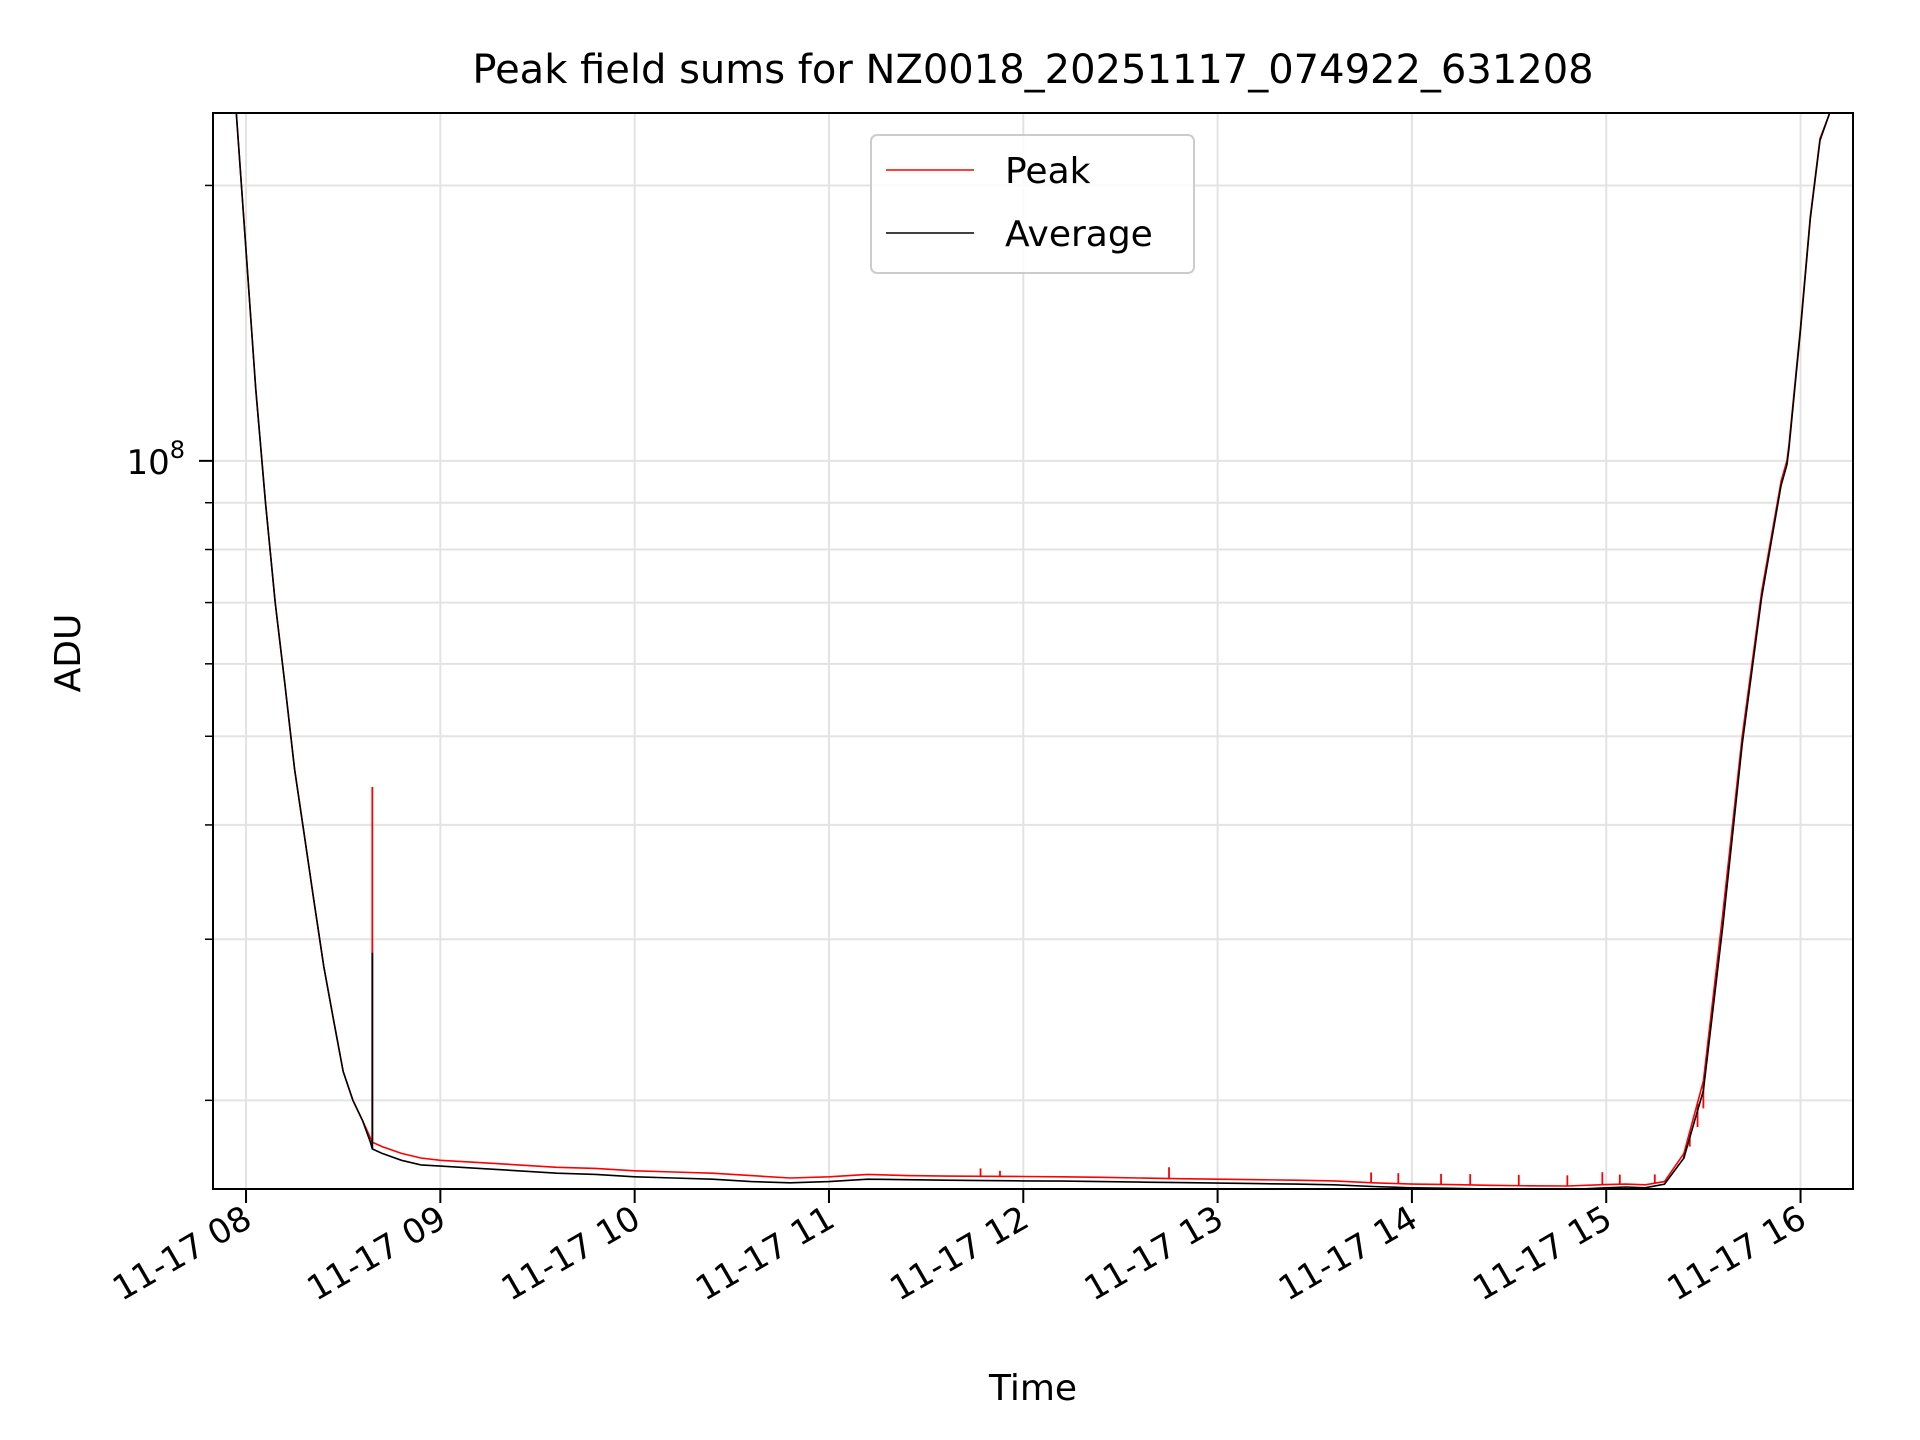  I want to click on x-axis-label: Time, so click(1032, 1388).